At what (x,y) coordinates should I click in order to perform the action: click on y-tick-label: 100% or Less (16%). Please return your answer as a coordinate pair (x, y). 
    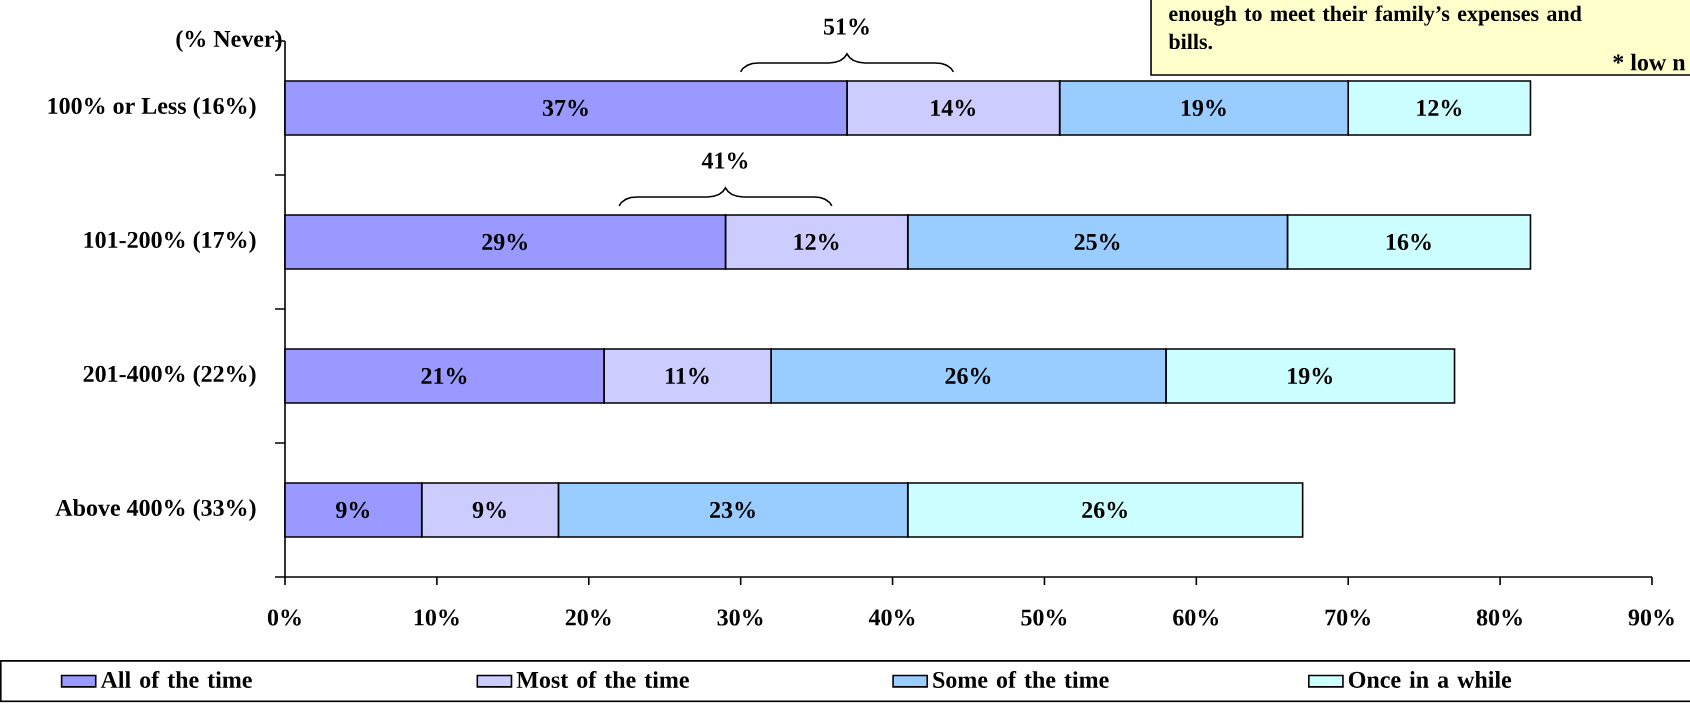
    Looking at the image, I should click on (152, 108).